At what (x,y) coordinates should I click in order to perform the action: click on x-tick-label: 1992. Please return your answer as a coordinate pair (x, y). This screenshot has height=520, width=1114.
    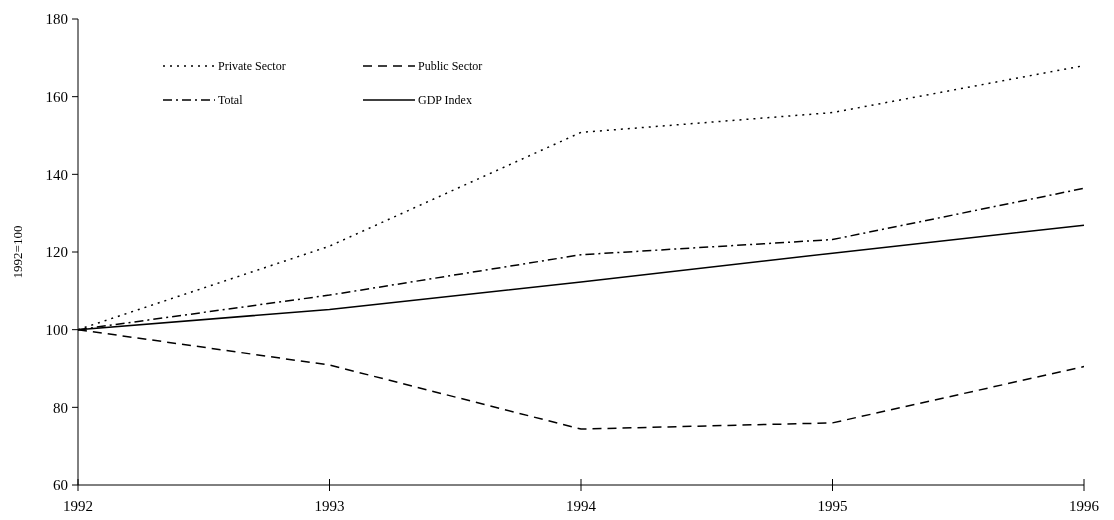
    Looking at the image, I should click on (78, 506).